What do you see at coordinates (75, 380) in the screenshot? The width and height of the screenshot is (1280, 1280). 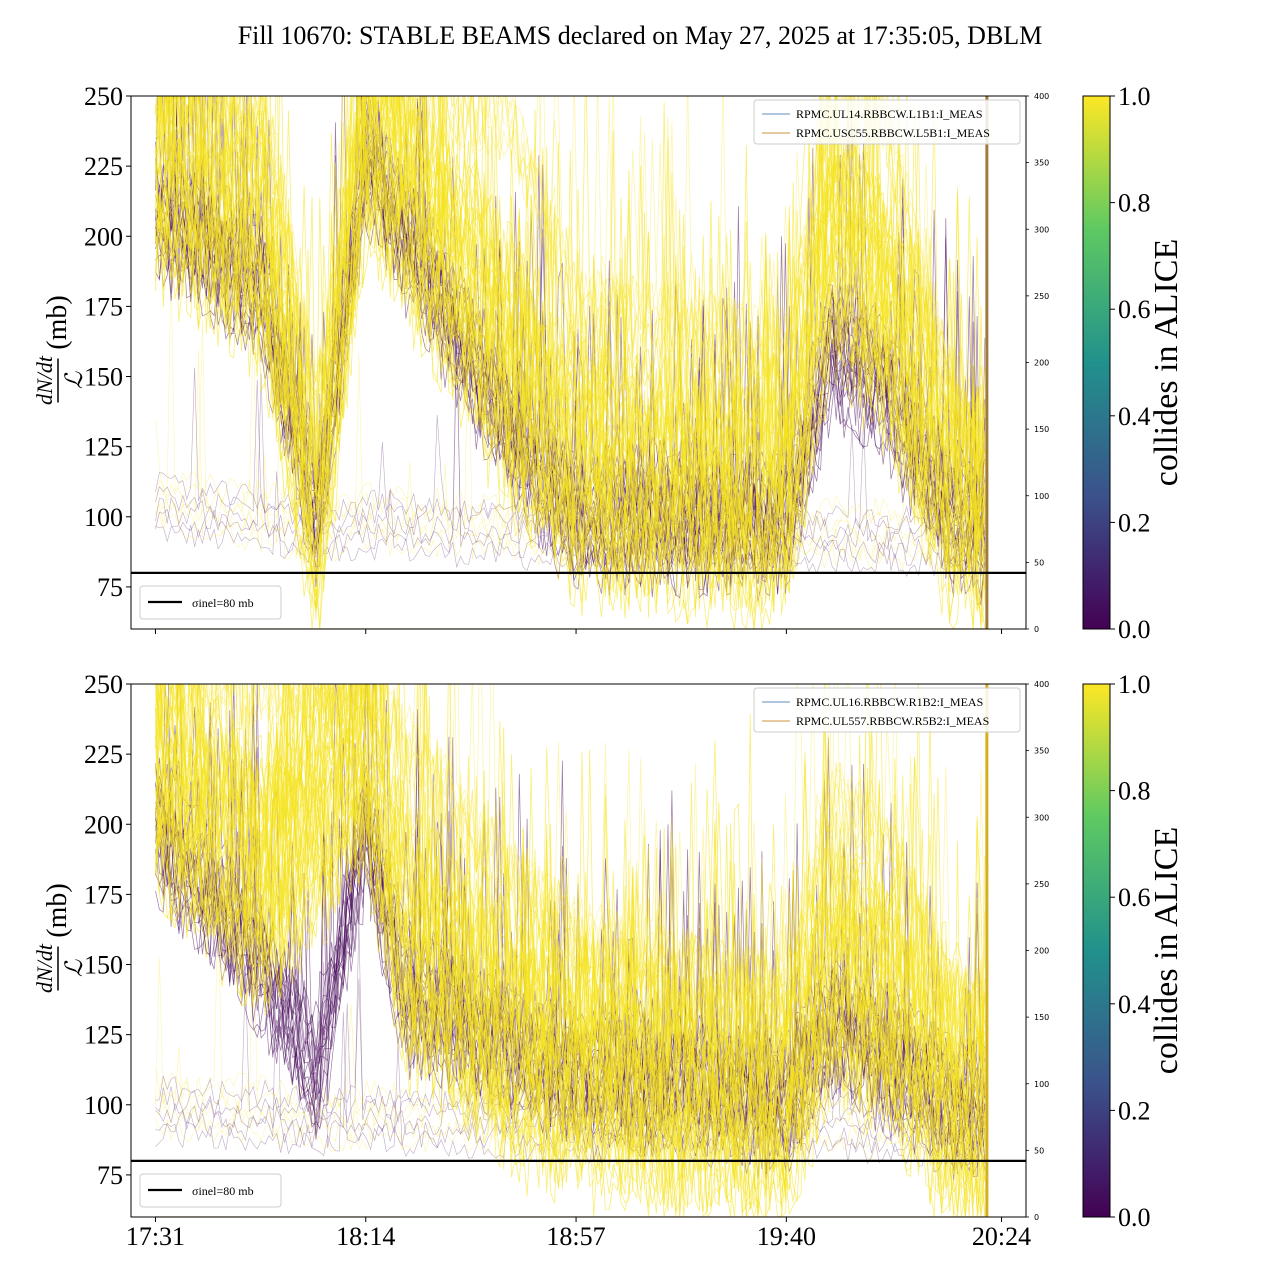 I see `y-label-denominator: ℒ` at bounding box center [75, 380].